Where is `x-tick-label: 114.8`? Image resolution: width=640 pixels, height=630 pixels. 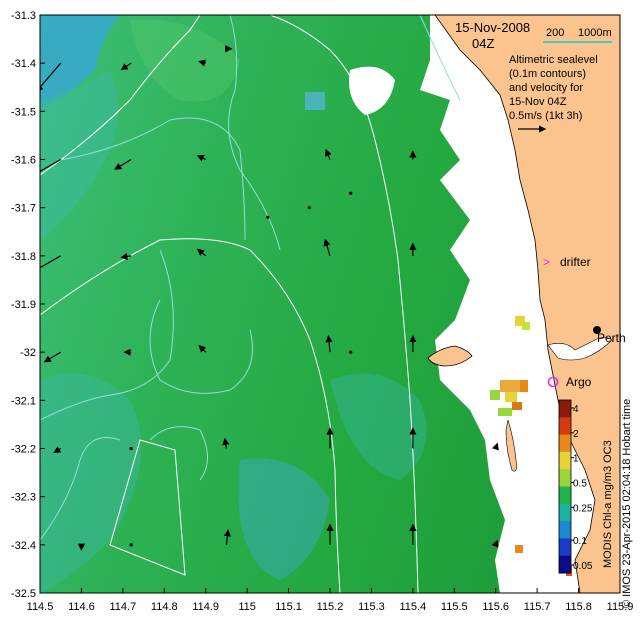 x-tick-label: 114.8 is located at coordinates (164, 607).